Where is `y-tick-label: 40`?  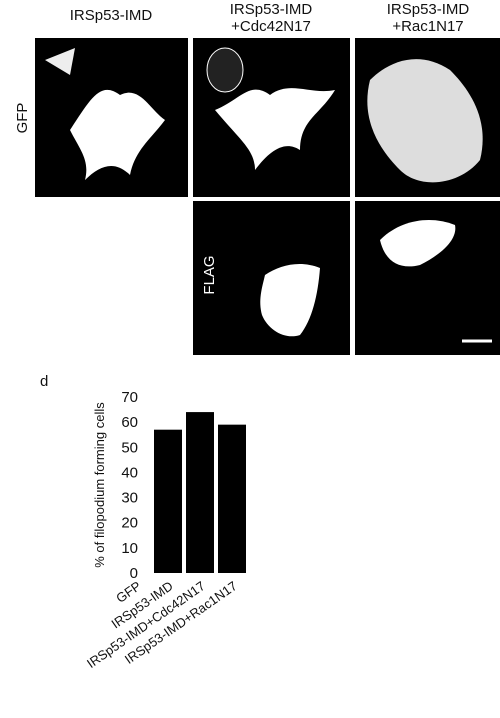
y-tick-label: 40 is located at coordinates (129, 472).